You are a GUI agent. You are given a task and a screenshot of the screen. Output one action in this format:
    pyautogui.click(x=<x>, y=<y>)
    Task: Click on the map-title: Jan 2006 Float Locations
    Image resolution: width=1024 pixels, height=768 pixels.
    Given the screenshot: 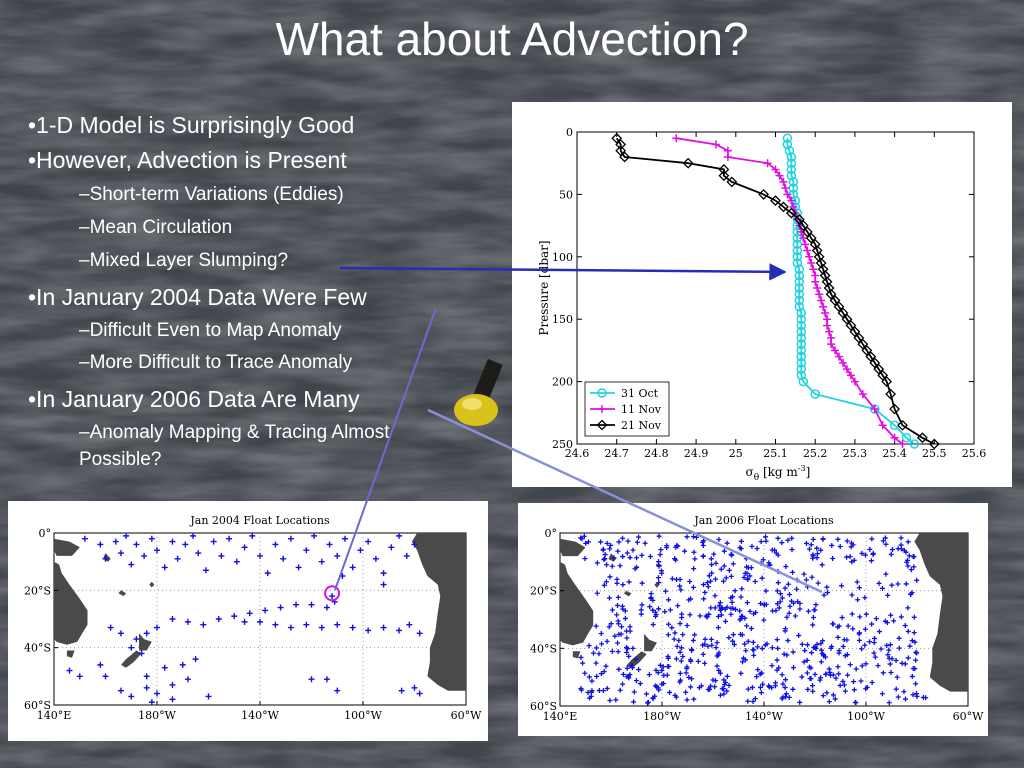 What is the action you would take?
    pyautogui.click(x=763, y=520)
    